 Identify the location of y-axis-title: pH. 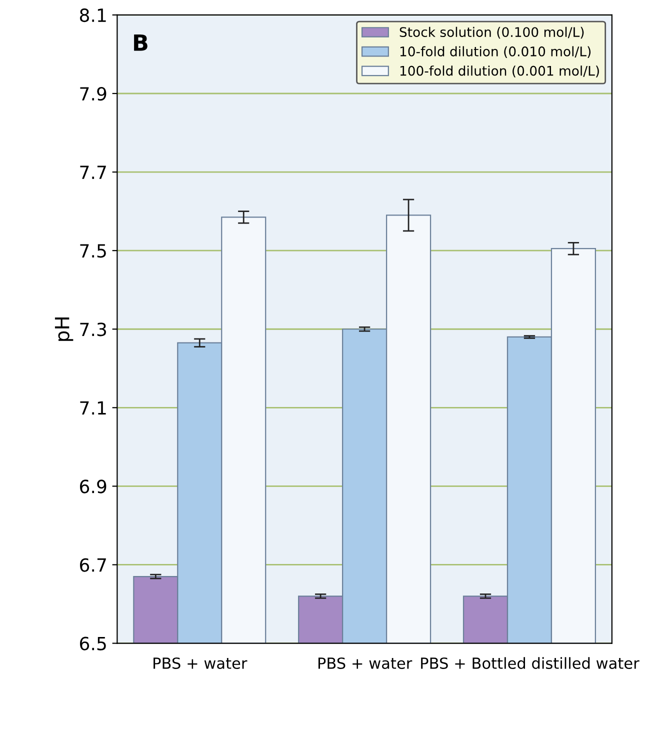
(64, 329).